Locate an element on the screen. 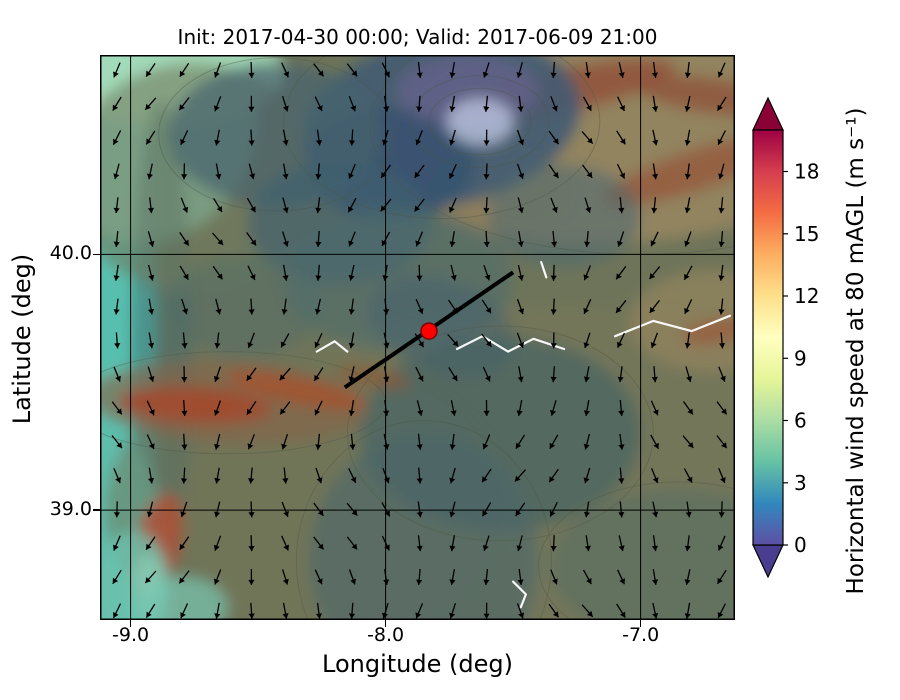  site-marker is located at coordinates (429, 331).